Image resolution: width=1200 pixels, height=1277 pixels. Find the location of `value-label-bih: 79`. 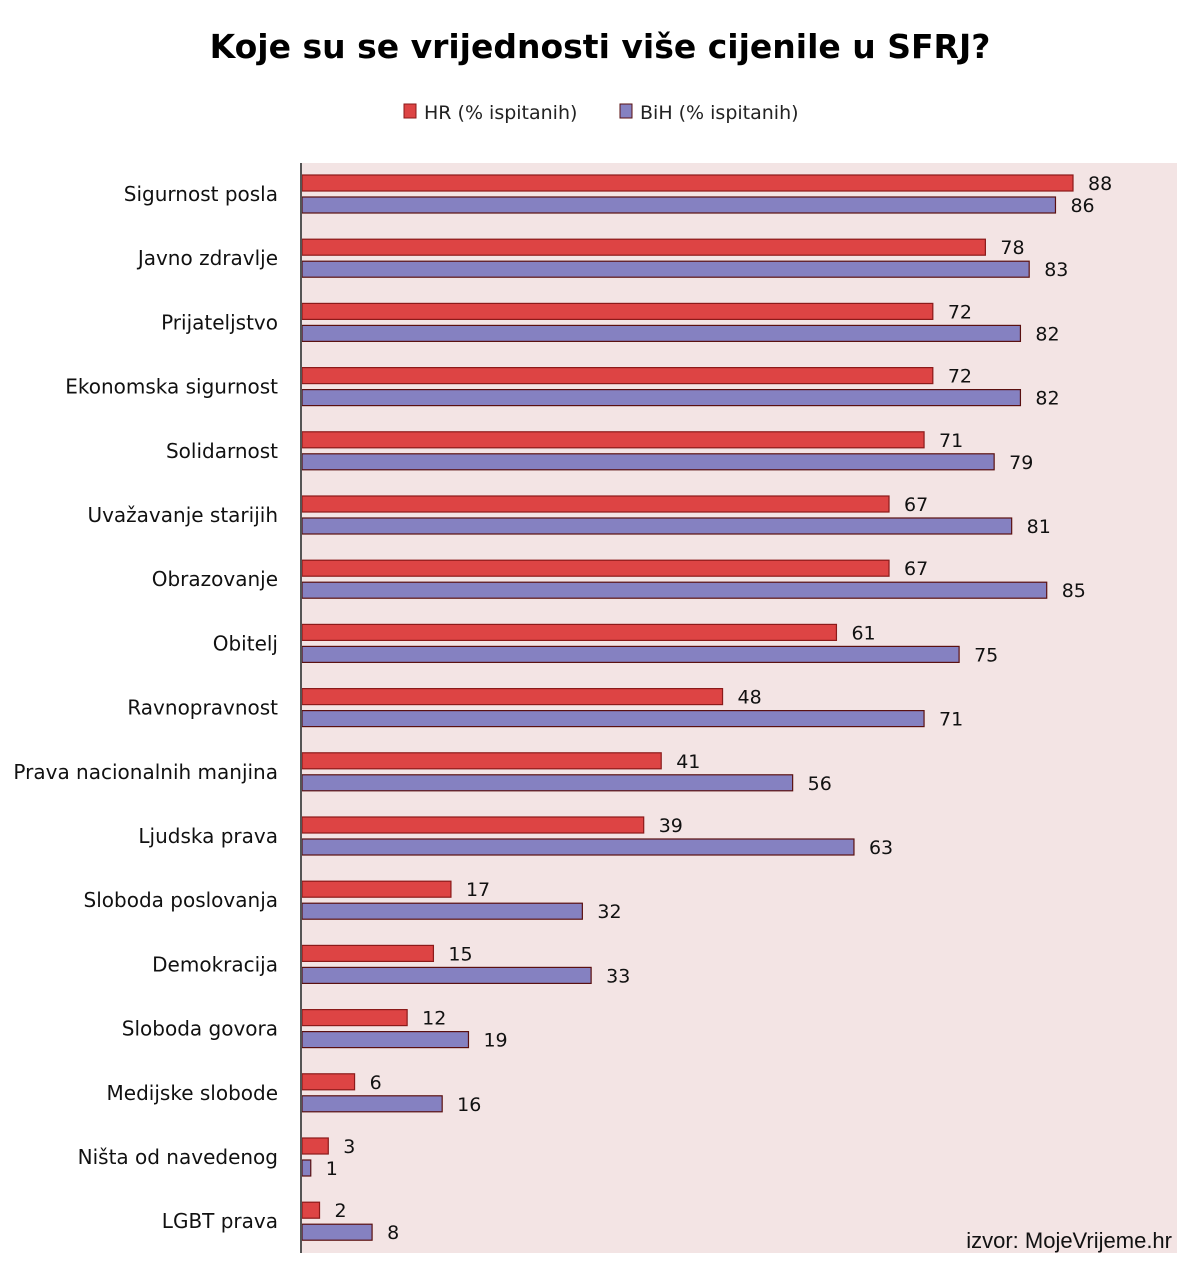

value-label-bih: 79 is located at coordinates (1021, 463).